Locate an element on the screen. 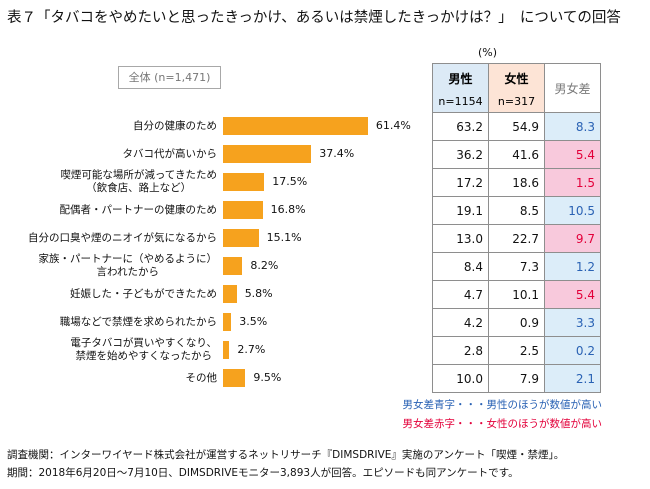 This screenshot has width=650, height=489. female-value-cell: 7.3 is located at coordinates (516, 266).